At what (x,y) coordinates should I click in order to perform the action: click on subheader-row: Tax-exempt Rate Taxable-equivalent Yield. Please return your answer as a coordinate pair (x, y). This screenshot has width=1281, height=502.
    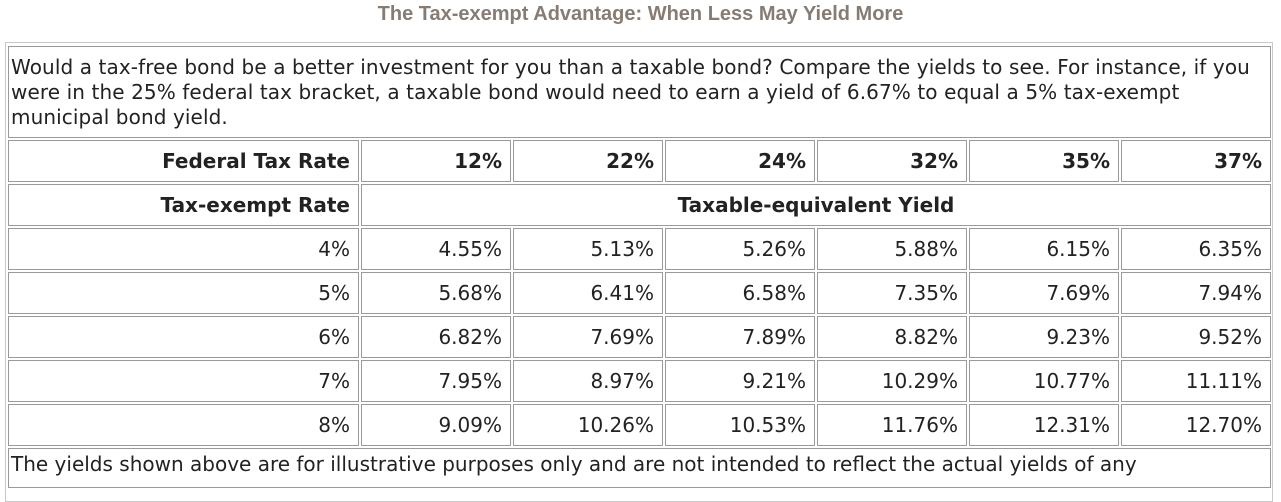
    Looking at the image, I should click on (639, 205).